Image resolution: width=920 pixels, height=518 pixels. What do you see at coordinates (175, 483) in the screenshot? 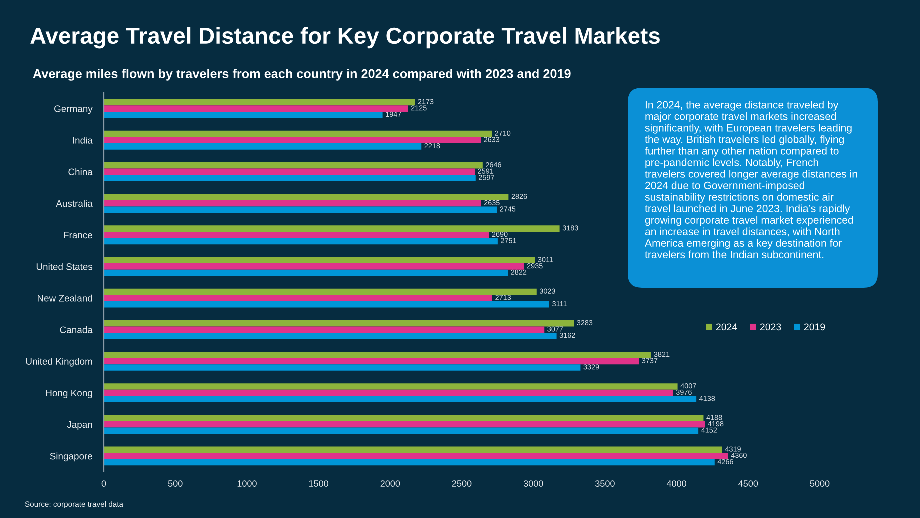
I see `x-tick-label: 500` at bounding box center [175, 483].